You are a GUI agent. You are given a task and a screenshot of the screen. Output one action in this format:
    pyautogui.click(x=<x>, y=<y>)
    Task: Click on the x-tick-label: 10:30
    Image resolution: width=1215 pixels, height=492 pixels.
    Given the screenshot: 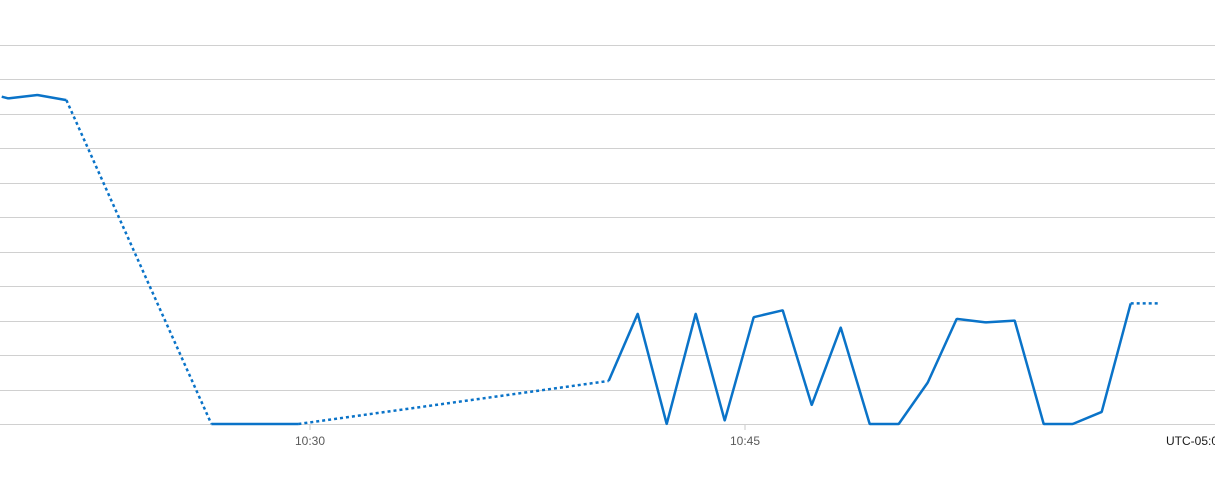 What is the action you would take?
    pyautogui.click(x=310, y=441)
    